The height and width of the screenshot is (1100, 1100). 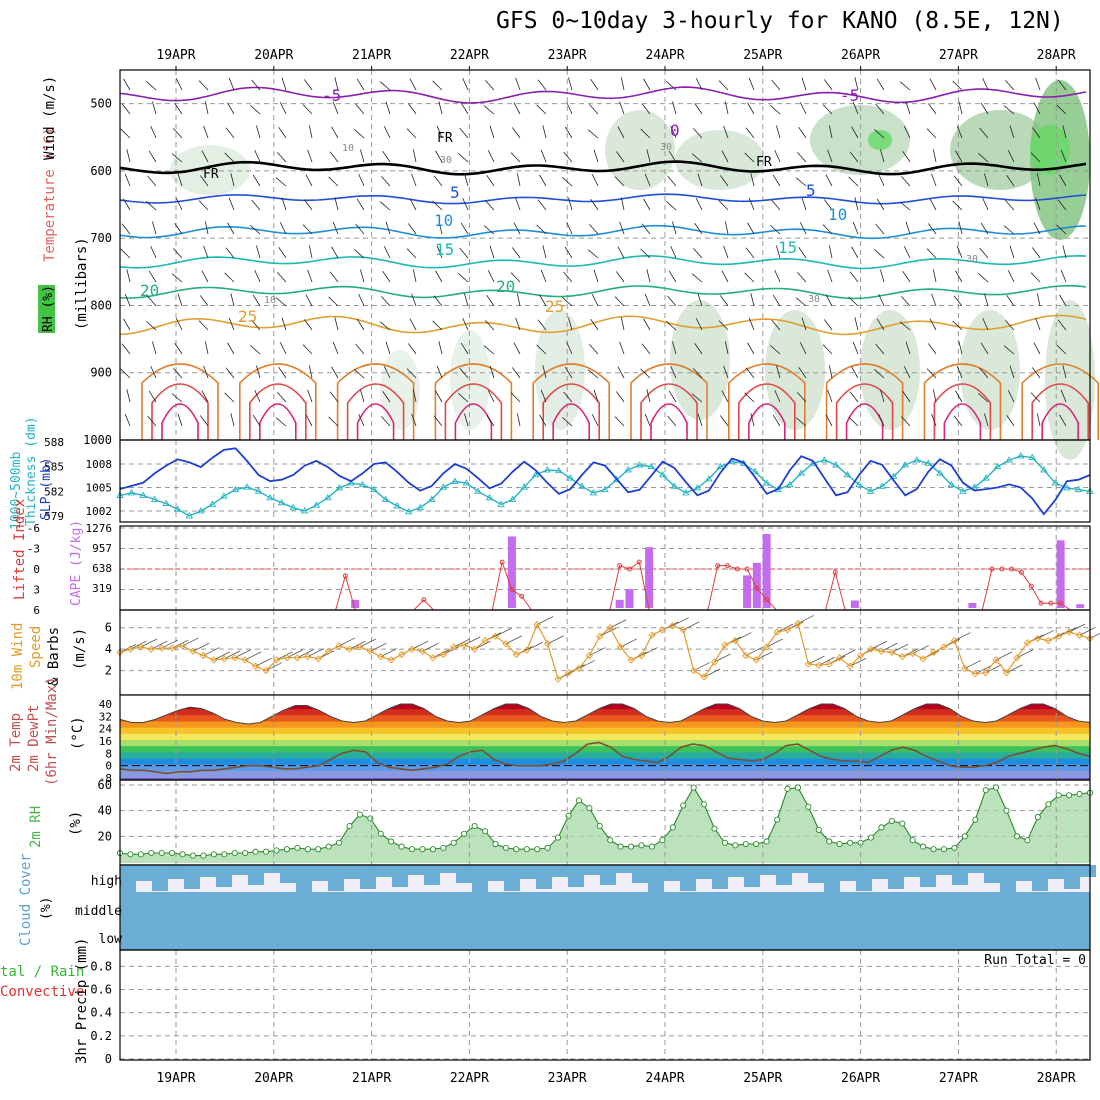 What do you see at coordinates (78, 733) in the screenshot?
I see `temp-unit-label: (°C)` at bounding box center [78, 733].